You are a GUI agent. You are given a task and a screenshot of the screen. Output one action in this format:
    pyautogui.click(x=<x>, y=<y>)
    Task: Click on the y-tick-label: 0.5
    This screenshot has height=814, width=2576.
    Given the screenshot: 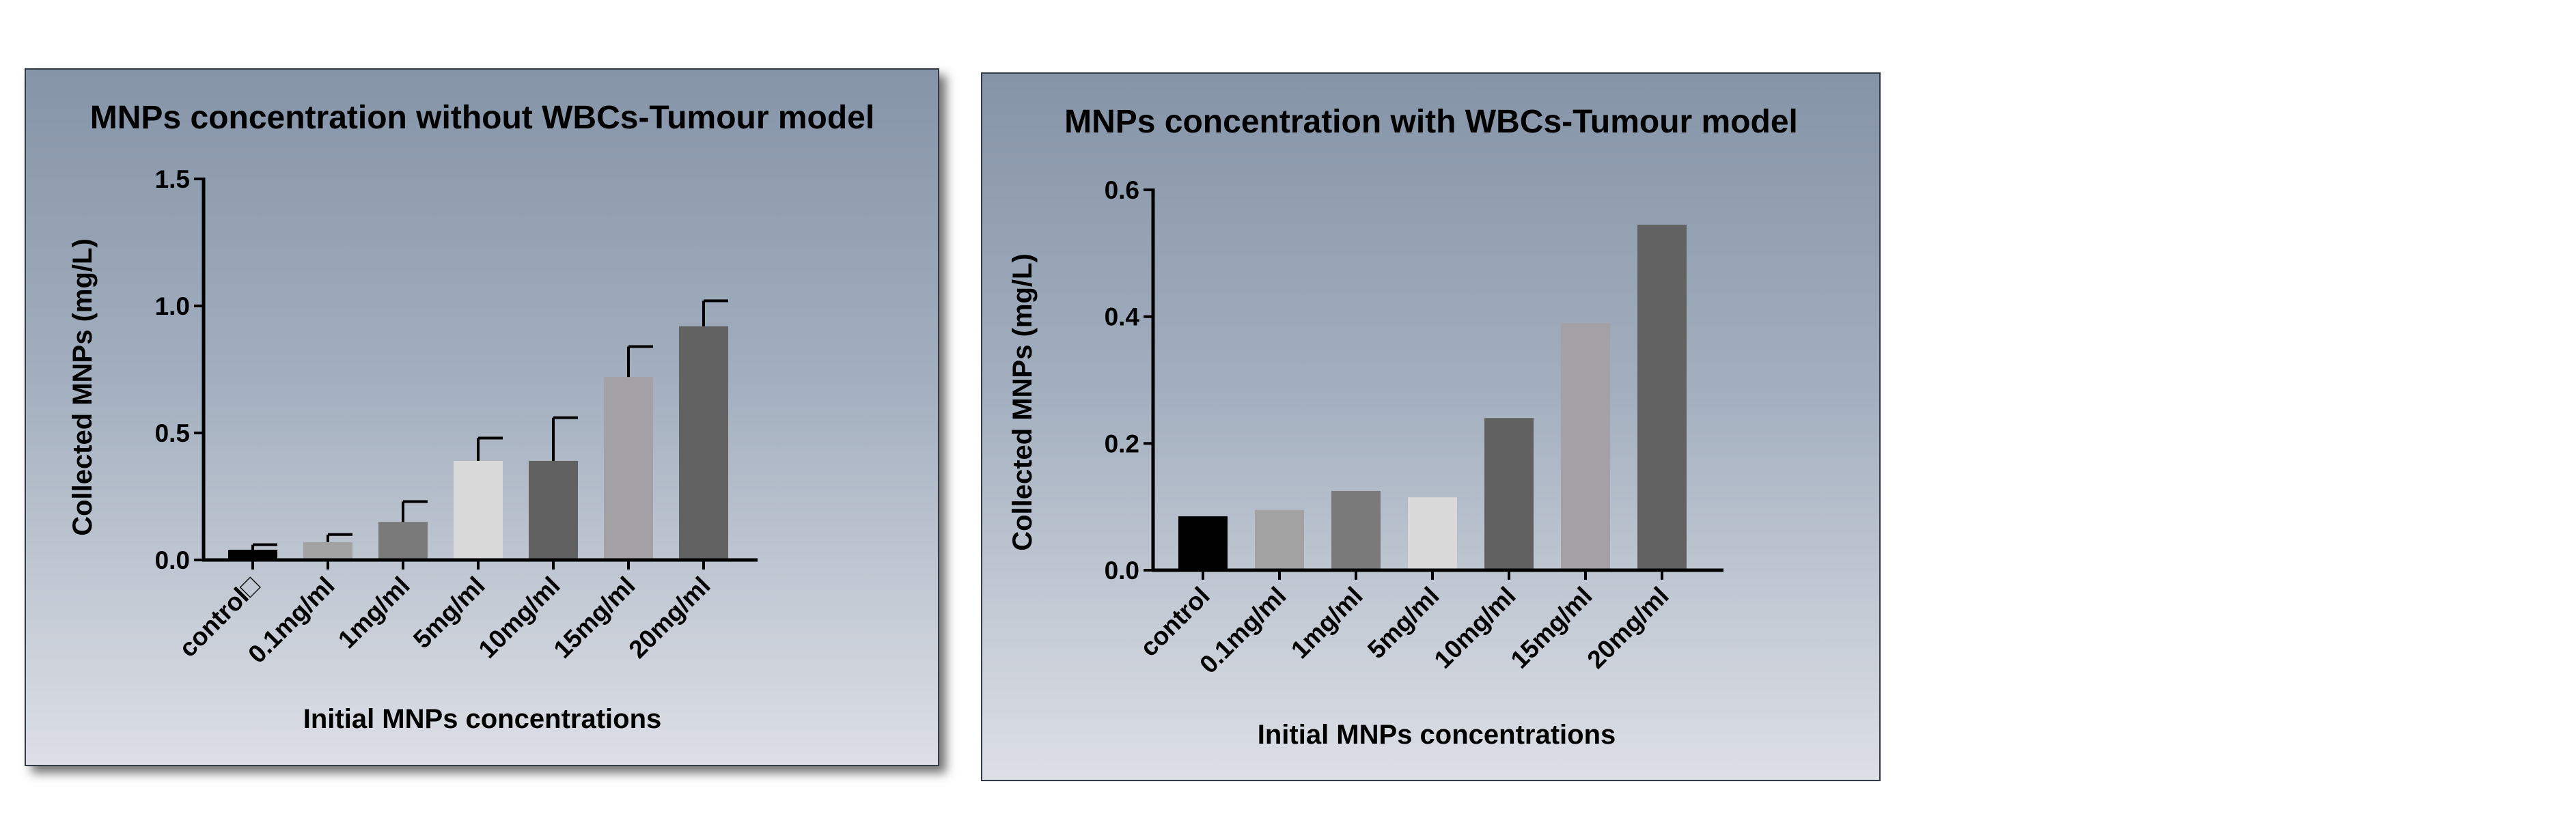 What is the action you would take?
    pyautogui.click(x=173, y=433)
    